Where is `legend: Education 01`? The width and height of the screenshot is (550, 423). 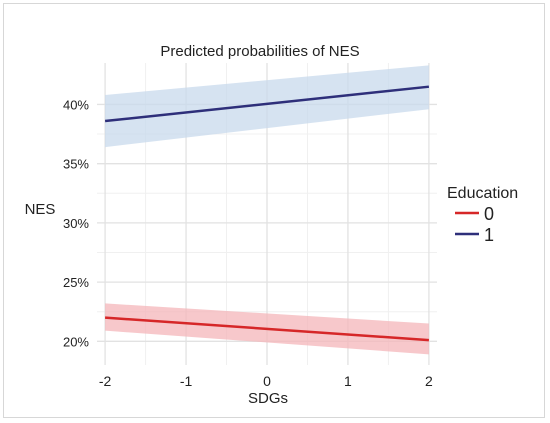 legend: Education 01 is located at coordinates (482, 215).